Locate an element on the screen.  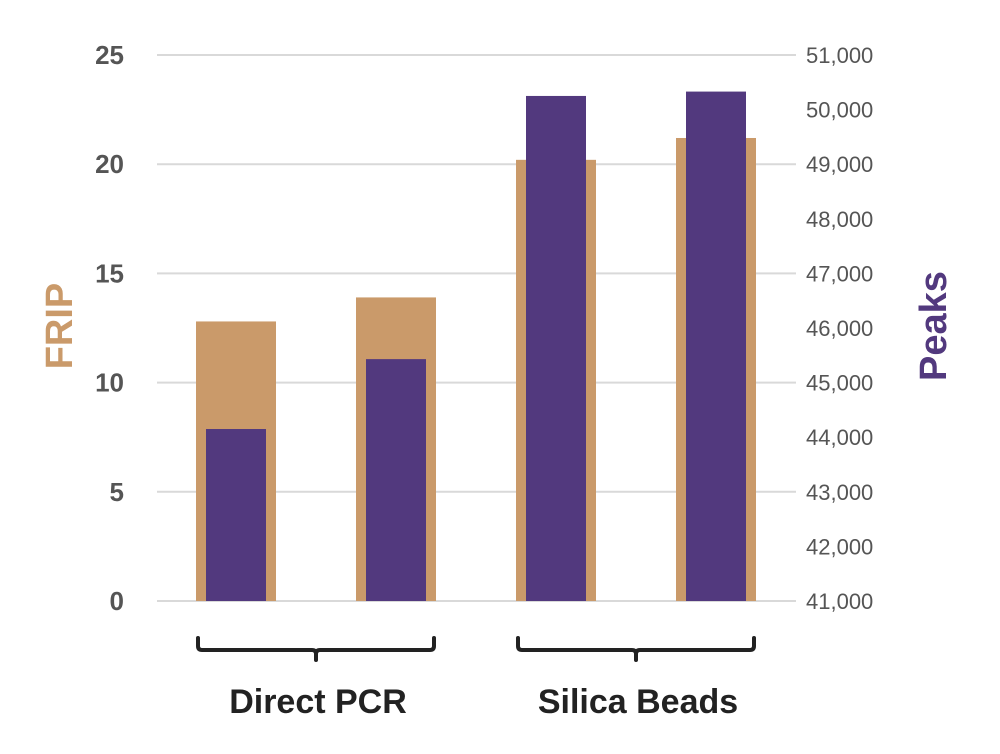
right-tick-label: 47,000 is located at coordinates (839, 273).